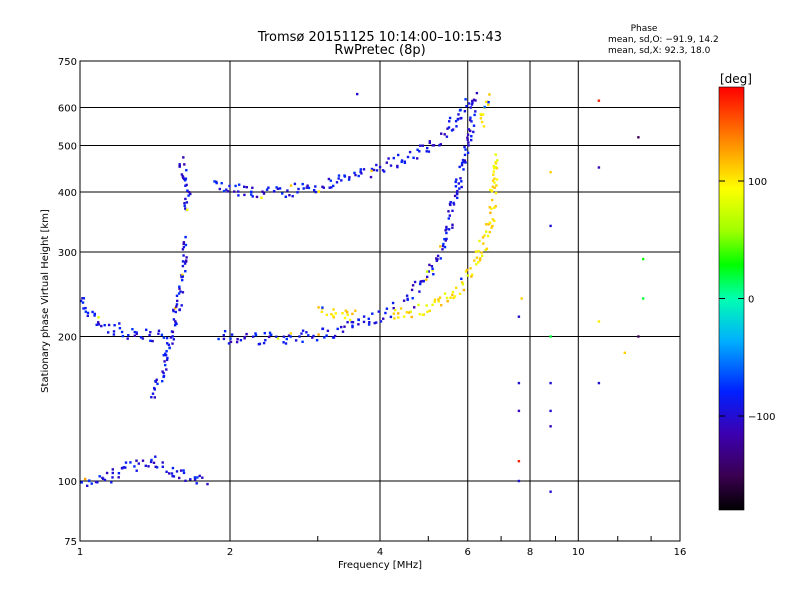 The width and height of the screenshot is (800, 600). I want to click on colorbar-label: [deg], so click(736, 79).